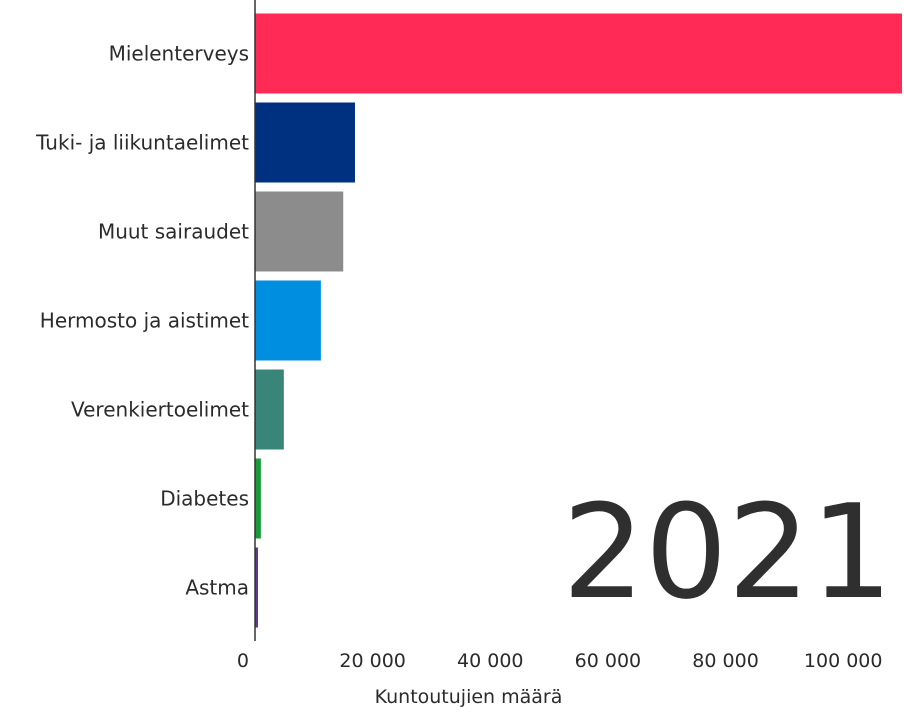  I want to click on category-label: Hermosto ja aistimet, so click(144, 321).